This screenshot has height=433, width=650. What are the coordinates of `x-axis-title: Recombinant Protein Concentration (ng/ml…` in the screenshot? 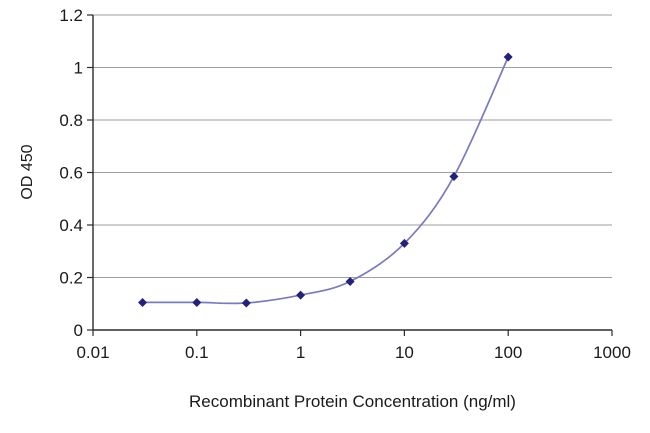 It's located at (352, 401).